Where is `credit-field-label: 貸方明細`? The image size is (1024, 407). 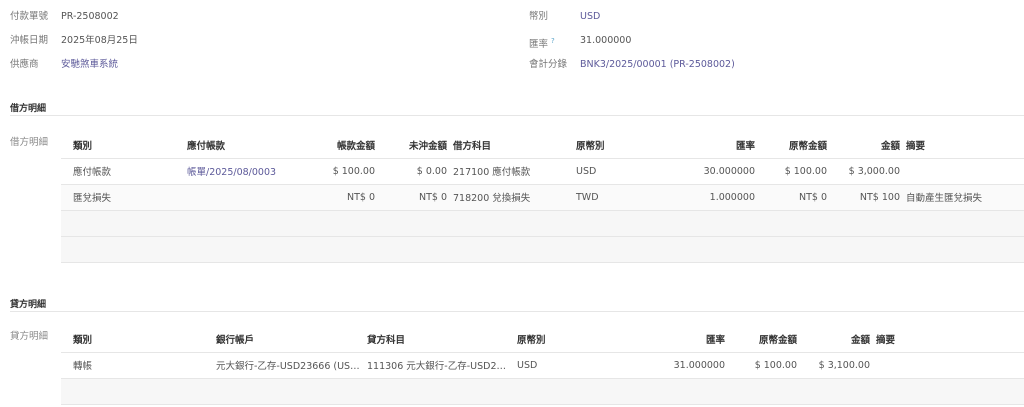
credit-field-label: 貸方明細 is located at coordinates (29, 336).